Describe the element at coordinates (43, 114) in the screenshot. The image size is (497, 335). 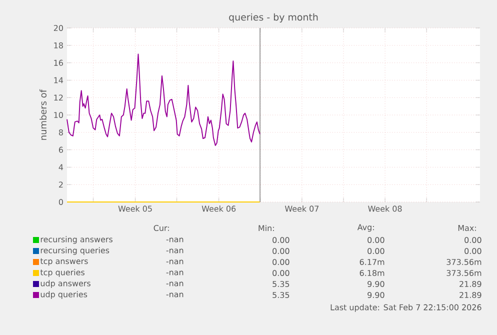
I see `y-axis-title: numbers of` at that location.